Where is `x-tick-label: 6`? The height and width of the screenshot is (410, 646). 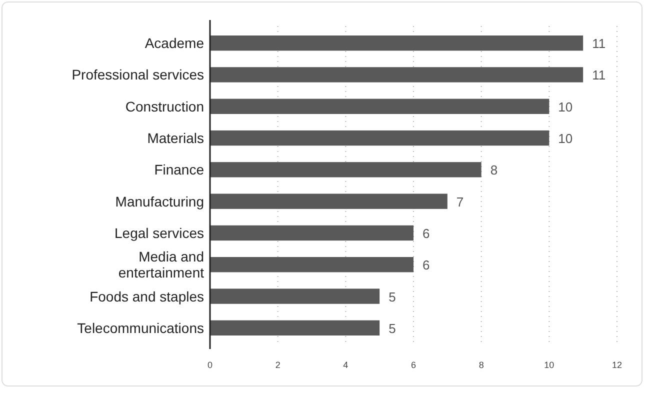
x-tick-label: 6 is located at coordinates (413, 365).